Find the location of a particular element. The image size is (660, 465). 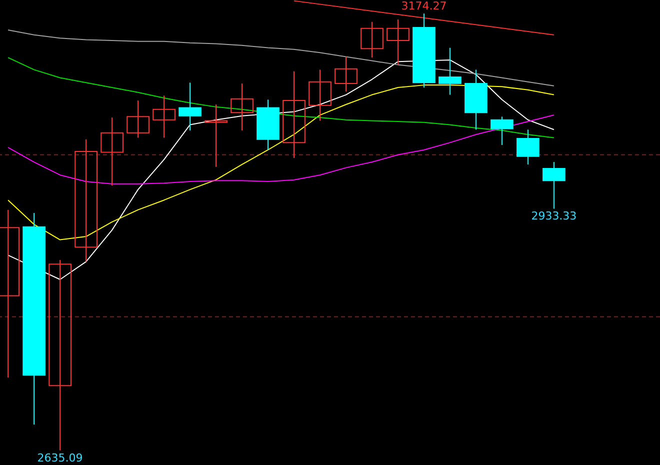

annotation: 2635.09 is located at coordinates (60, 457).